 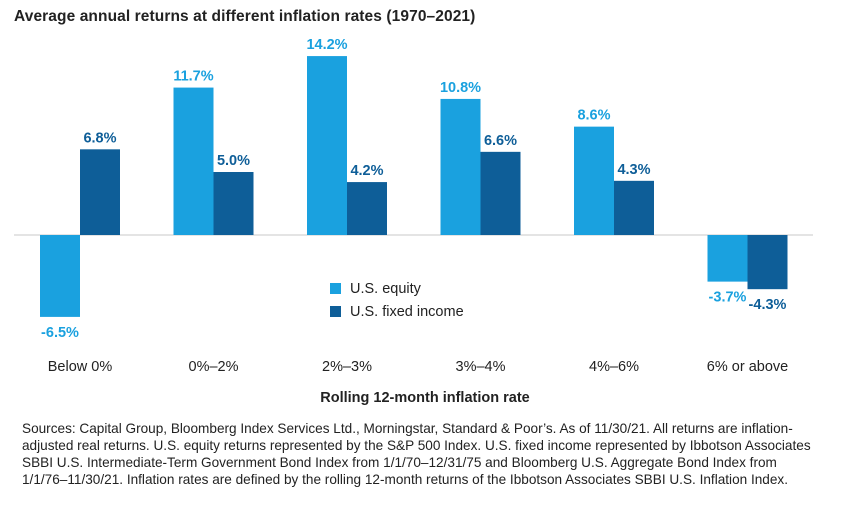 What do you see at coordinates (60, 333) in the screenshot?
I see `value-label: -6.5%` at bounding box center [60, 333].